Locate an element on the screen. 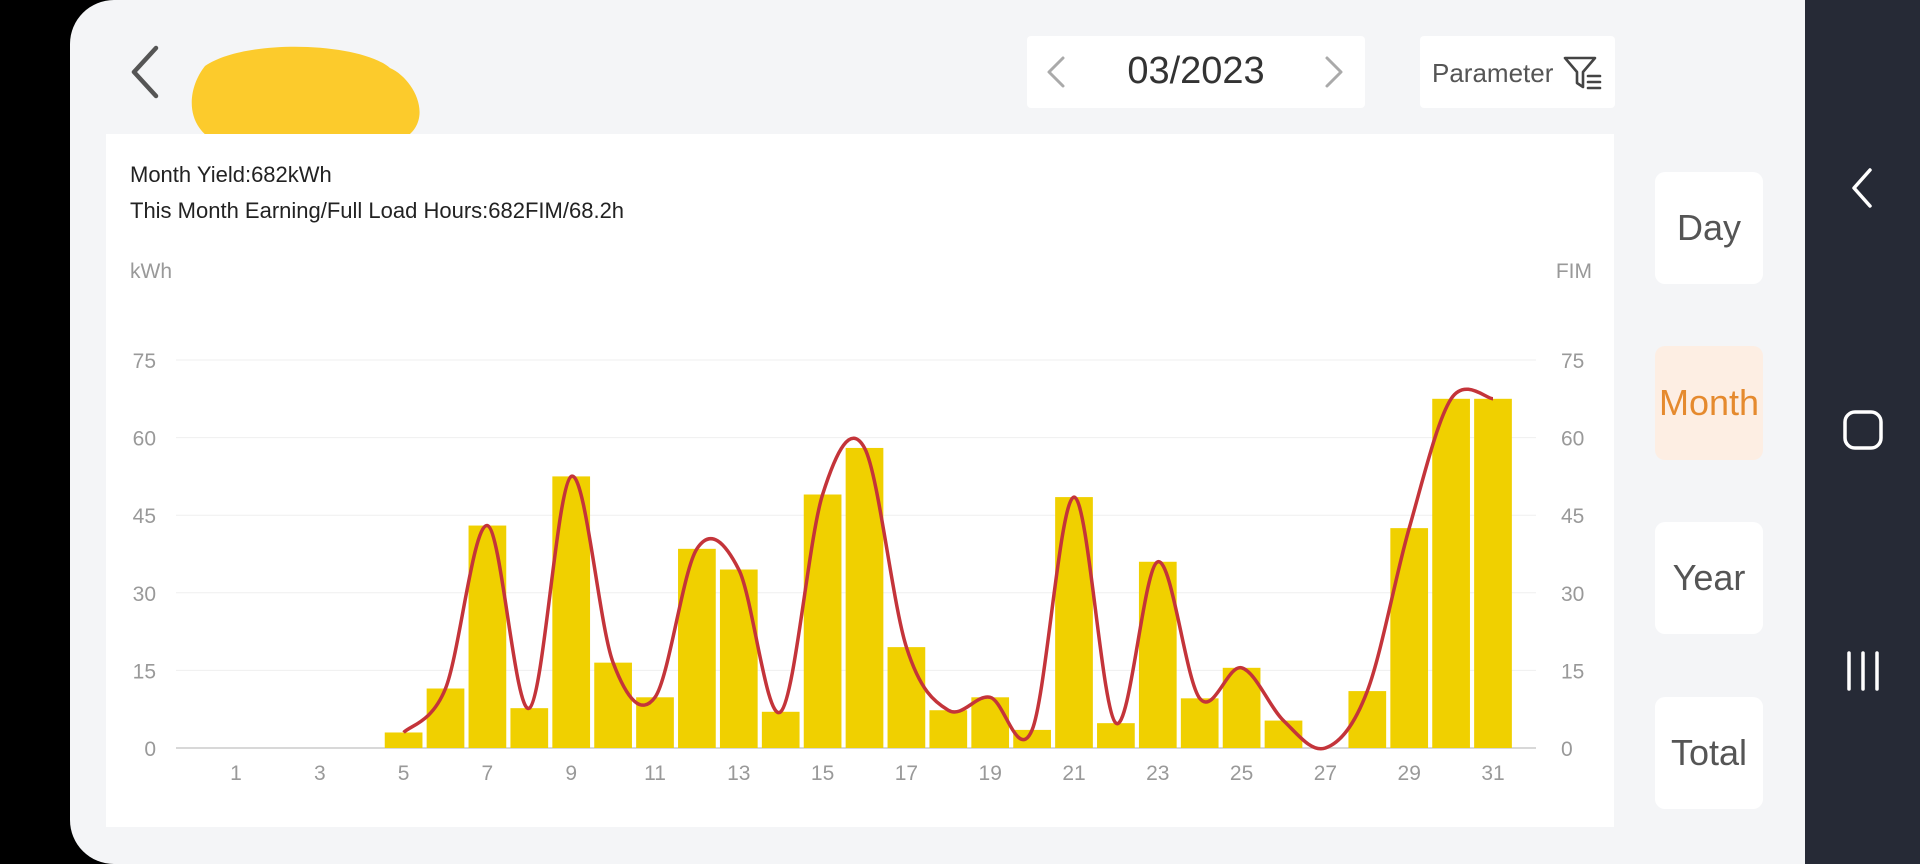 The height and width of the screenshot is (864, 1920). chevron-right-icon is located at coordinates (1334, 72).